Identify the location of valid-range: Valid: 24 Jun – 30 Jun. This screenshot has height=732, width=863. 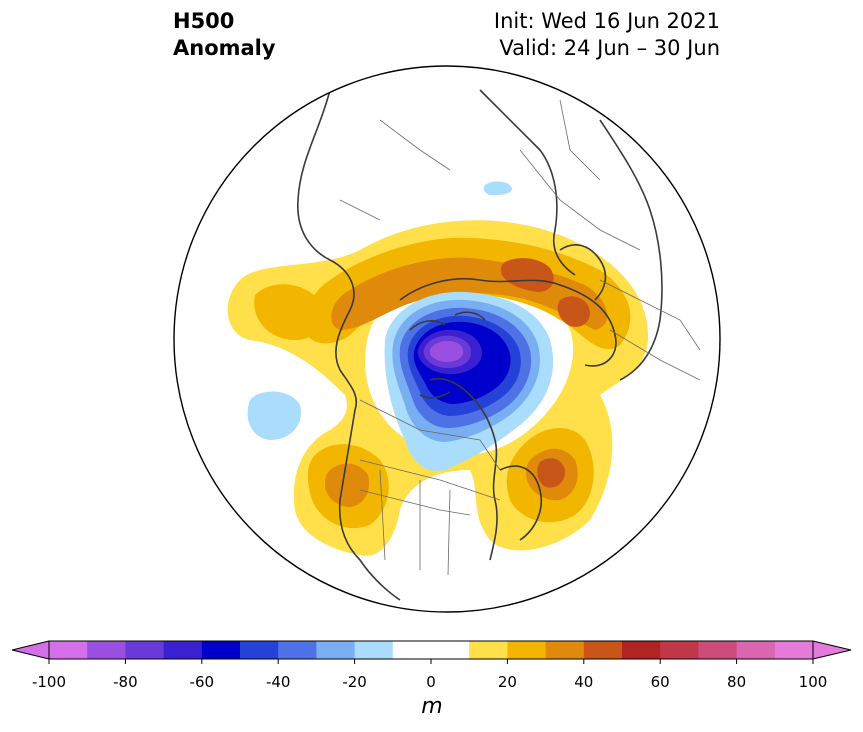
(609, 48).